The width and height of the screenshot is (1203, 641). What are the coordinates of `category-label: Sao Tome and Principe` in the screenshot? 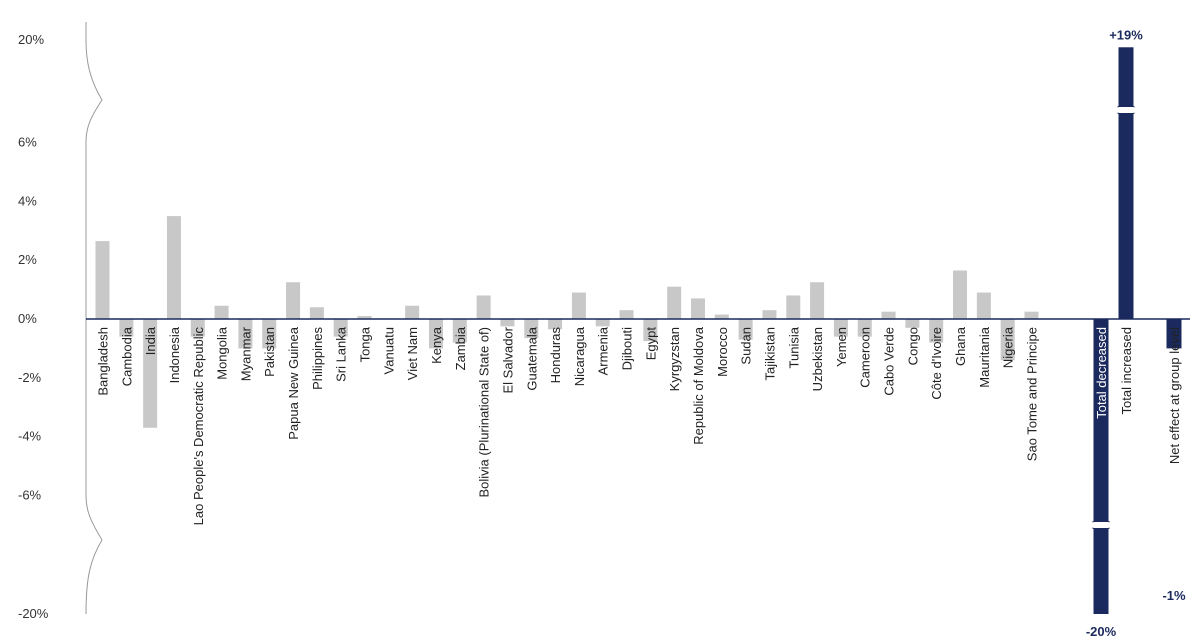 It's located at (1031, 394).